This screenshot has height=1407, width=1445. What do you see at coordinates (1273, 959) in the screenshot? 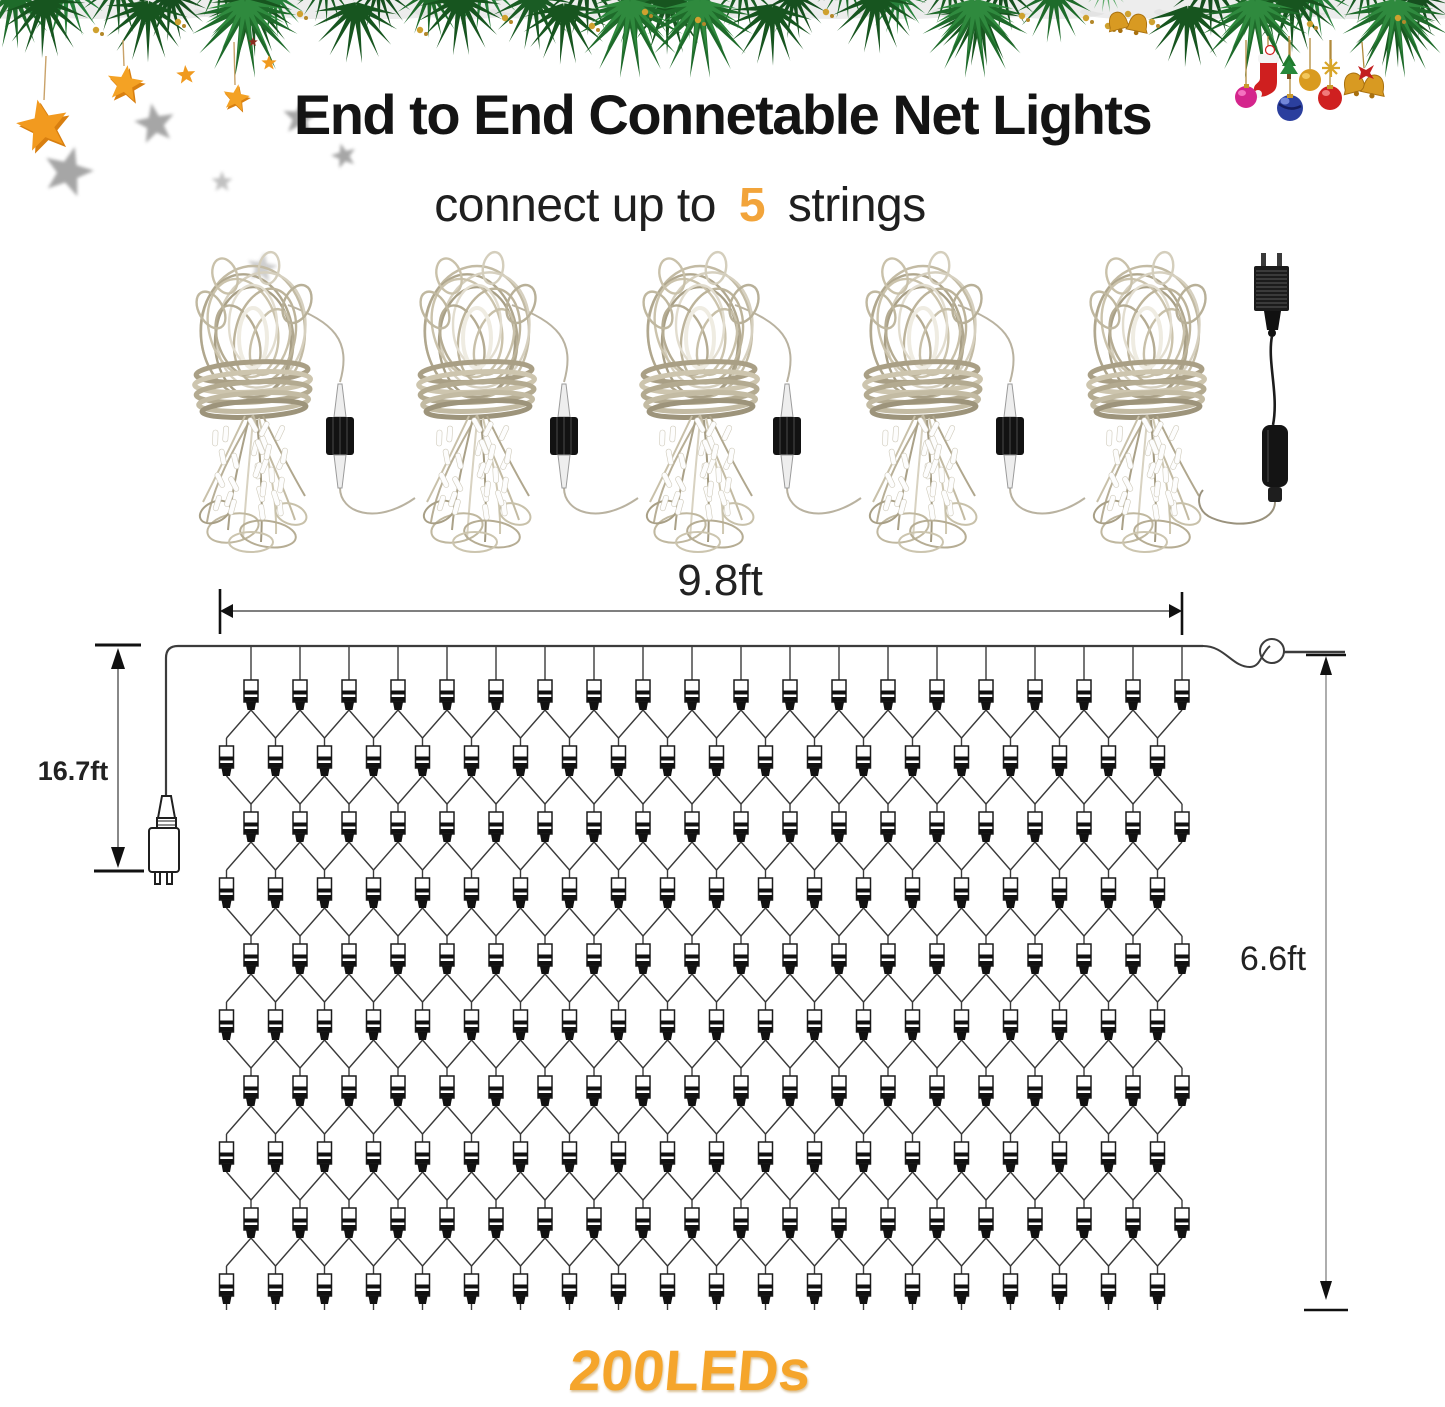
I see `dimension-label-height: 6.6ft` at bounding box center [1273, 959].